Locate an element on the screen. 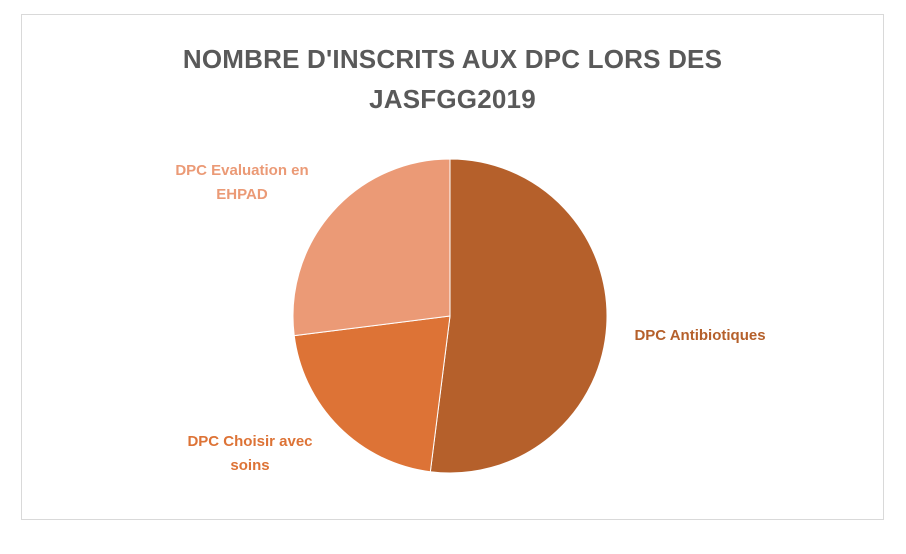 This screenshot has height=554, width=906. slice-label-2-line-1: DPC Choisir avec is located at coordinates (249, 441).